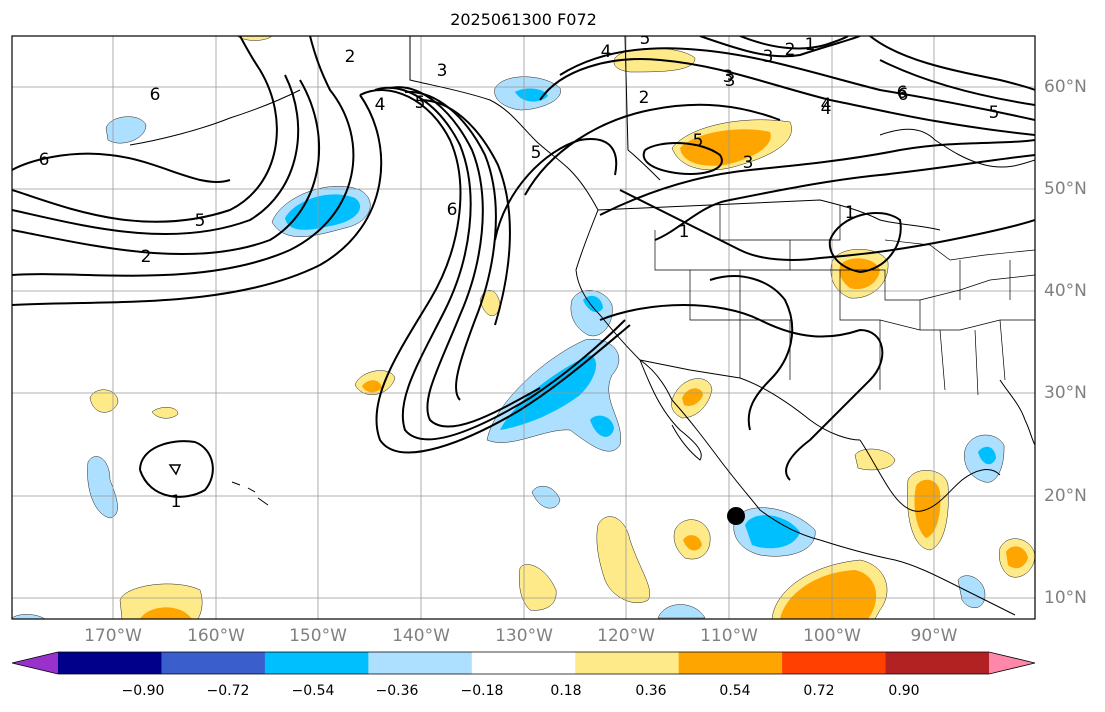  I want to click on lon-label: 150°W, so click(318, 636).